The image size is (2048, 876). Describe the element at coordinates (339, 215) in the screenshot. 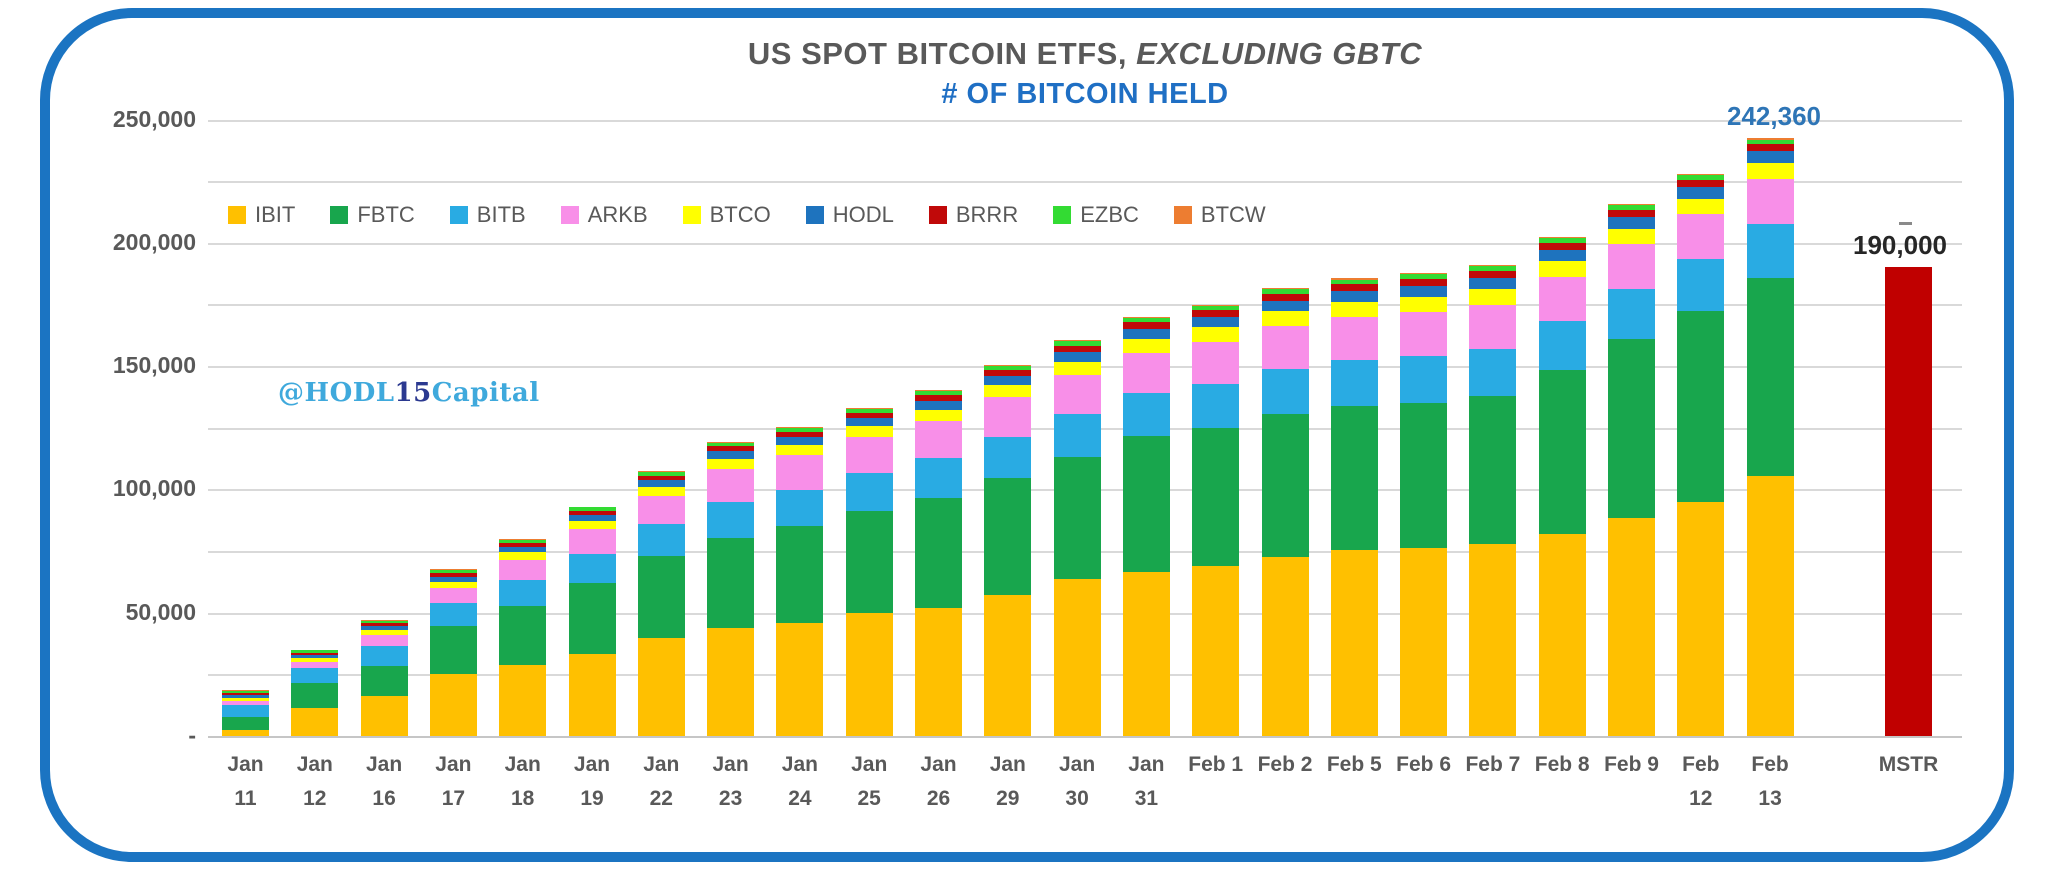

I see `legend-swatch-fbtc` at that location.